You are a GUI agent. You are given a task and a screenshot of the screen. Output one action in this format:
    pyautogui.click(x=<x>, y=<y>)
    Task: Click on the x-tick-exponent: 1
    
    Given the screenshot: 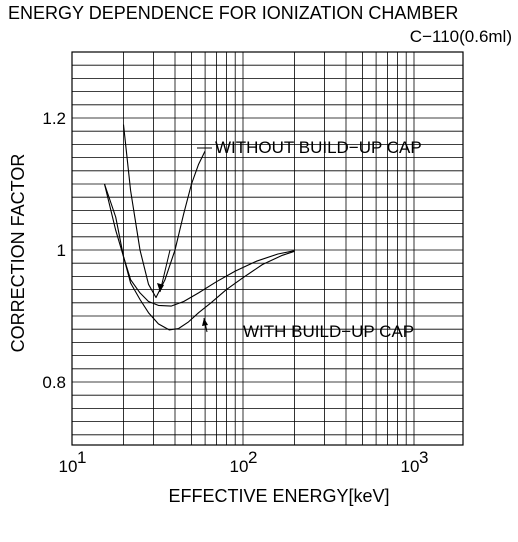 What is the action you would take?
    pyautogui.click(x=81, y=457)
    